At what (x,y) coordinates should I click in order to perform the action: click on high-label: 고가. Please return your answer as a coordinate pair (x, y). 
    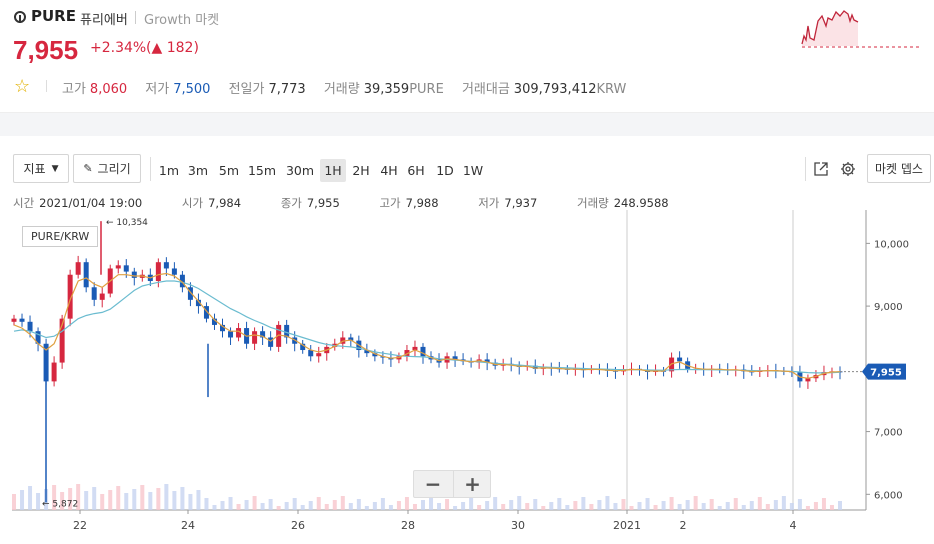
    Looking at the image, I should click on (74, 89).